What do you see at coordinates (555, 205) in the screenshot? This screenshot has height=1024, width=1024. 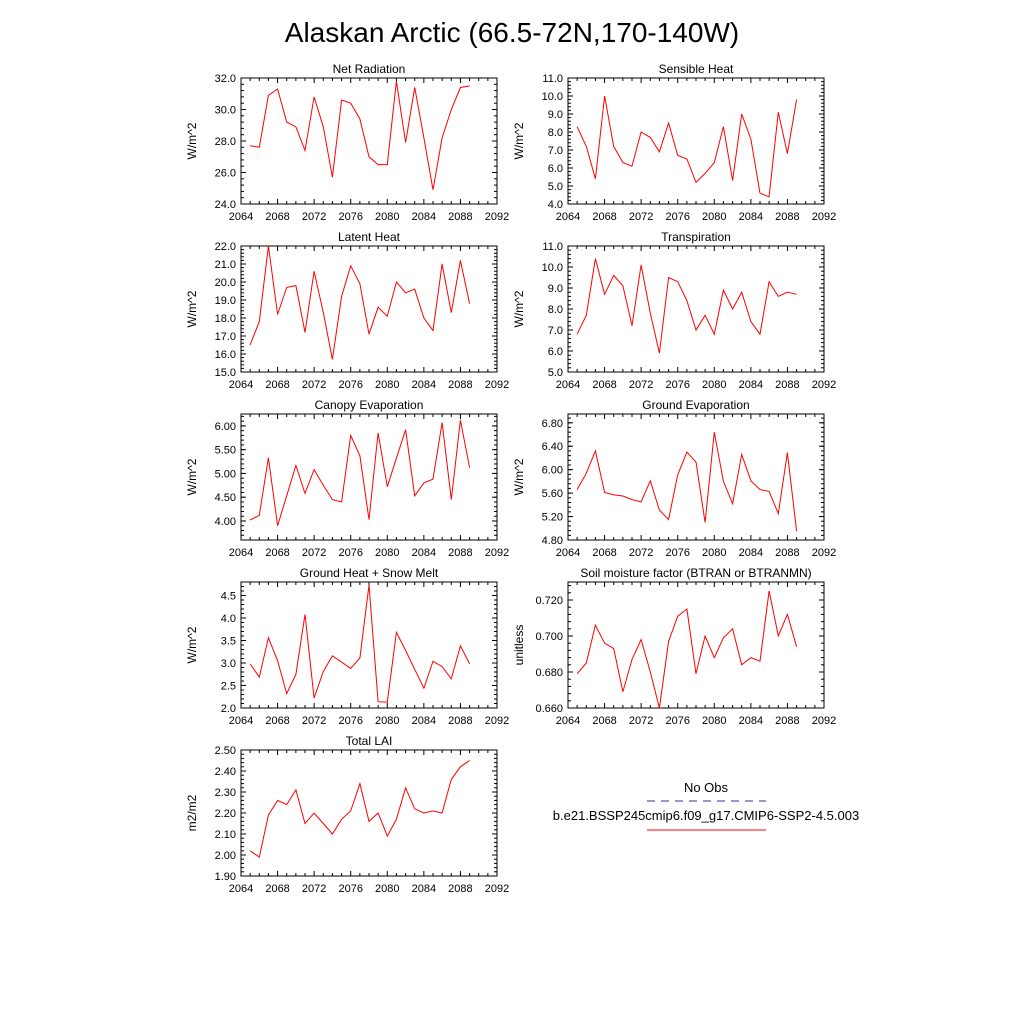 I see `y-tick-label: 4.0` at bounding box center [555, 205].